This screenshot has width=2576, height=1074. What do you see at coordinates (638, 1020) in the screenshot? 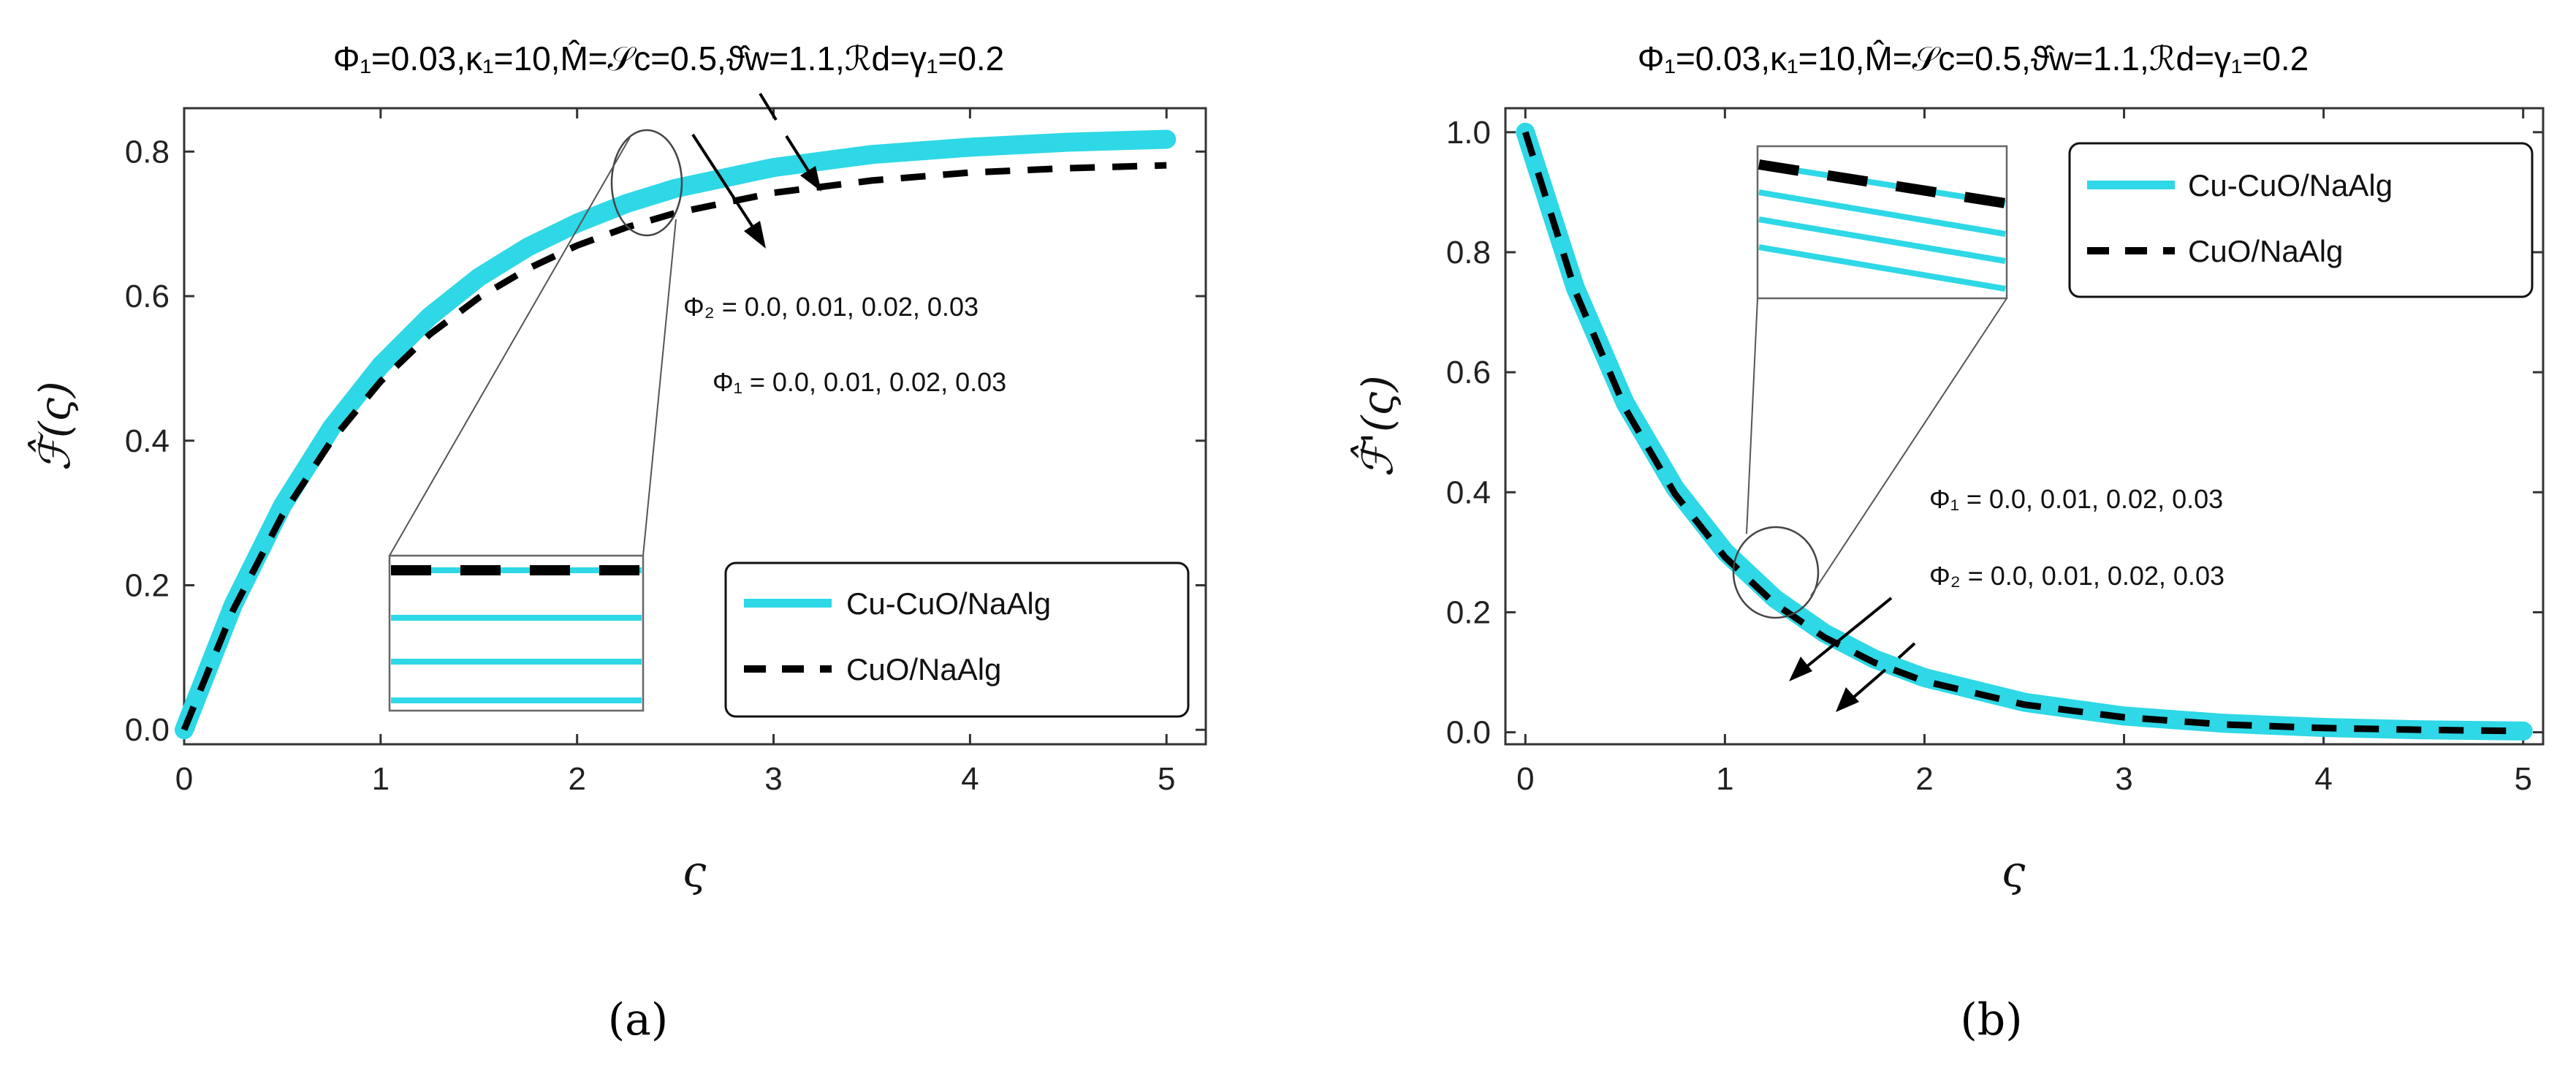
I see `panel-a-caption: (a)` at bounding box center [638, 1020].